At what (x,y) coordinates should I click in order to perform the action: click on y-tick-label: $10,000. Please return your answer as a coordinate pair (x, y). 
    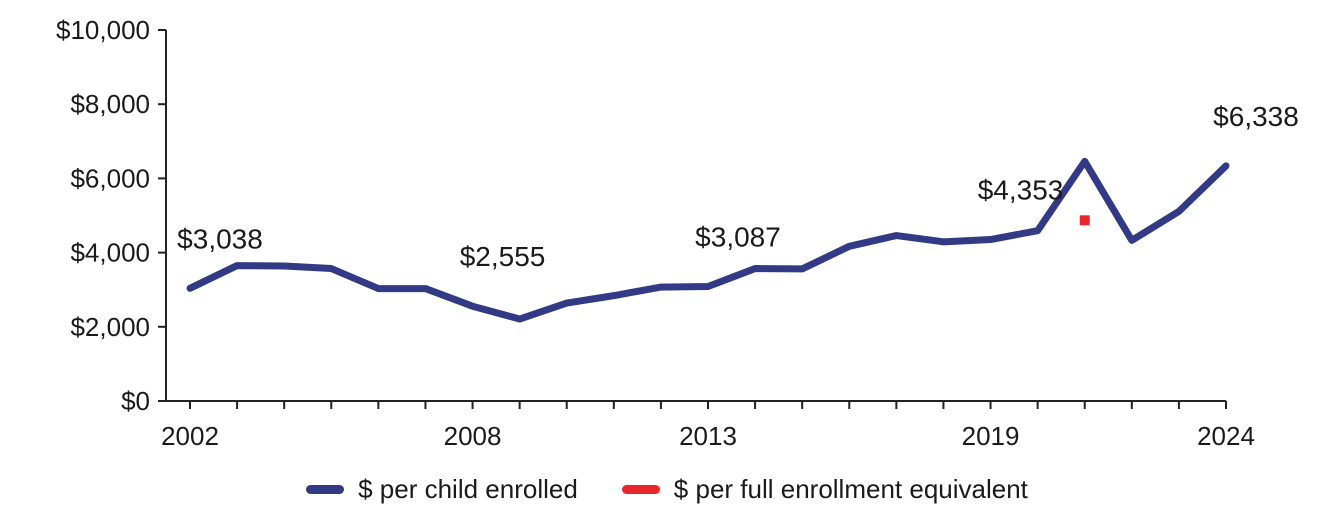
    Looking at the image, I should click on (103, 30).